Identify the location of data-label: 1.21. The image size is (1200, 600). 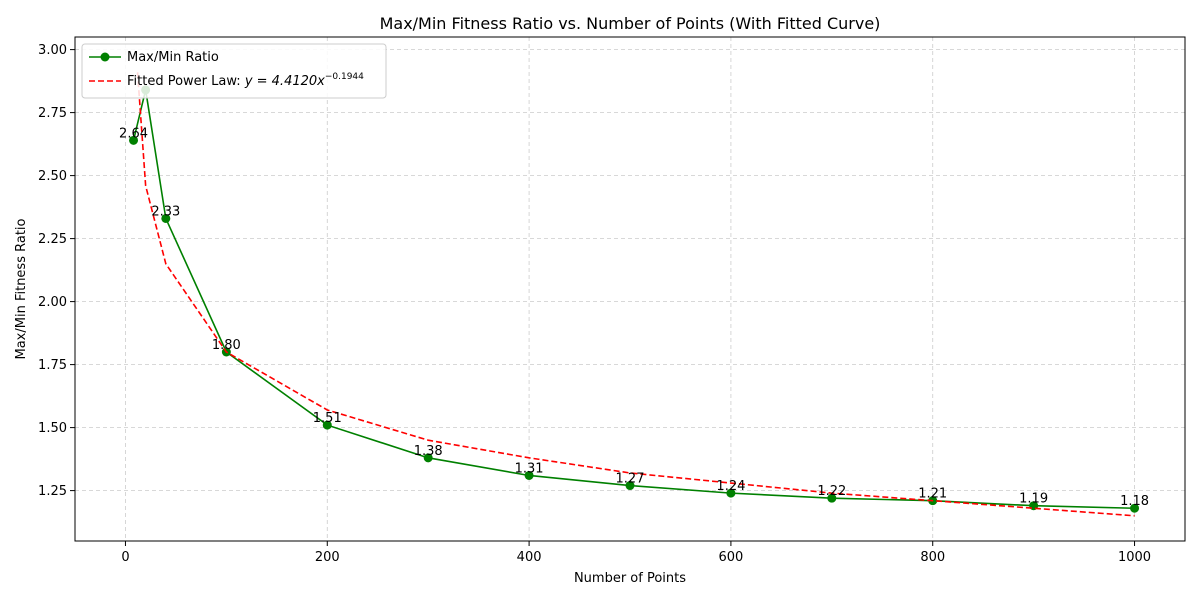
(932, 494).